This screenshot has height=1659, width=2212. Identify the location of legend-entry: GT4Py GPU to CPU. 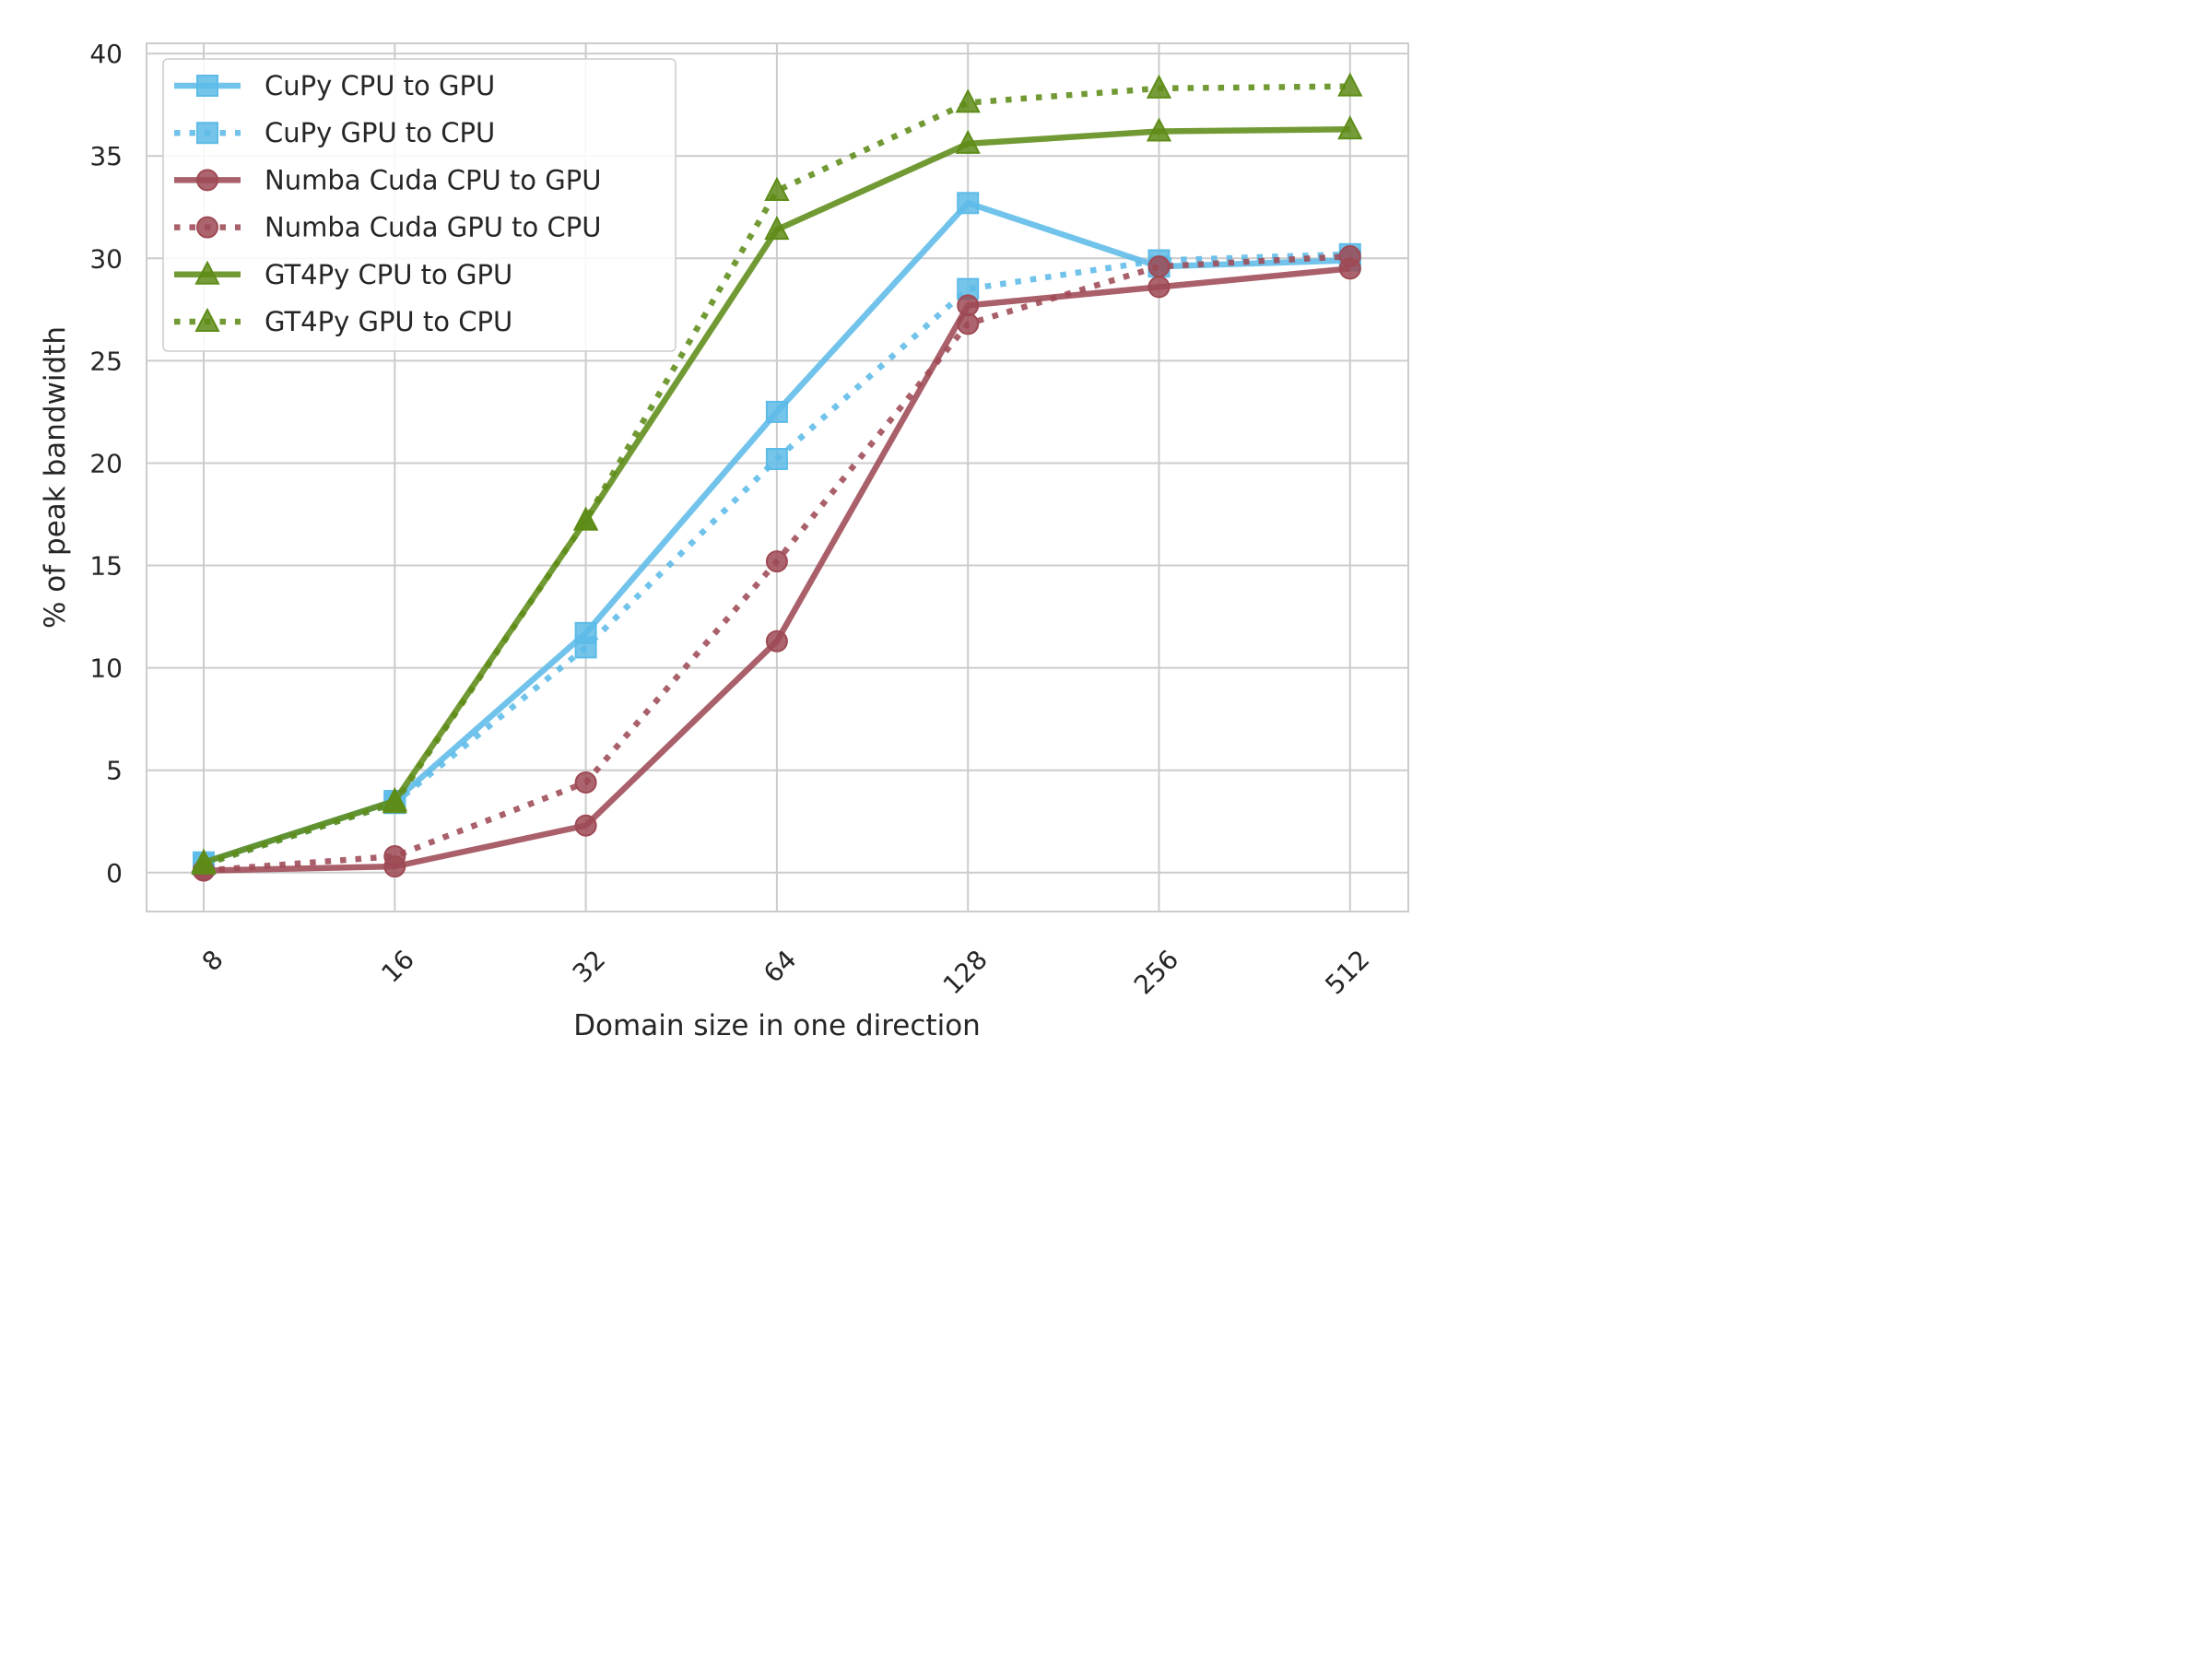
(343, 321).